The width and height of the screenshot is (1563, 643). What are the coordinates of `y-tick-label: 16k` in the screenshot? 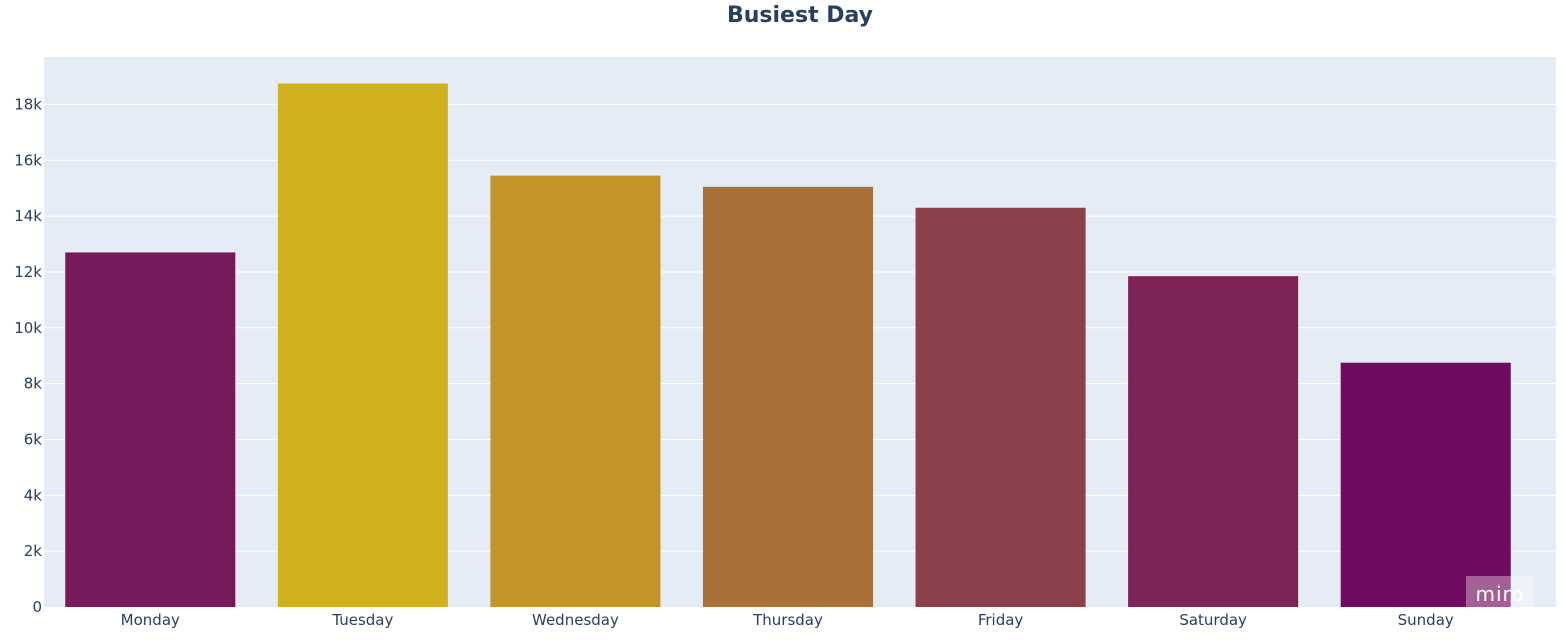 It's located at (28, 160).